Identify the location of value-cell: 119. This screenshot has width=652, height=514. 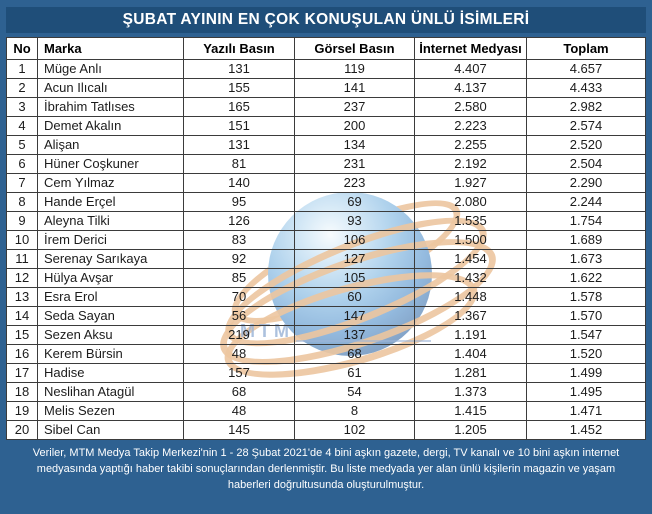
(354, 69).